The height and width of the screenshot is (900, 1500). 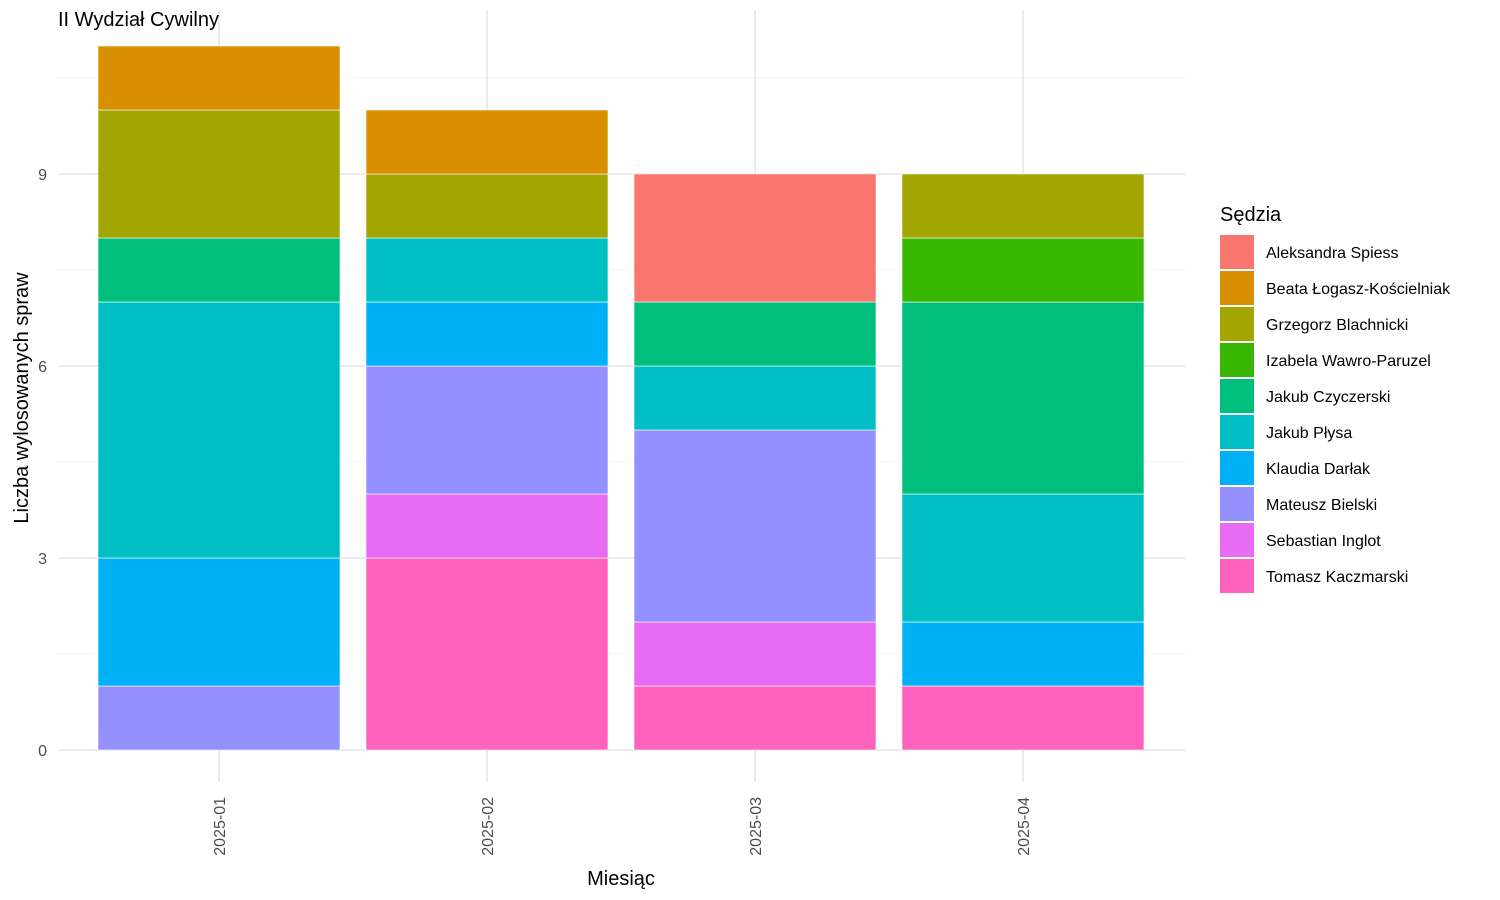 I want to click on x-tick-label: 2025-02, so click(x=488, y=826).